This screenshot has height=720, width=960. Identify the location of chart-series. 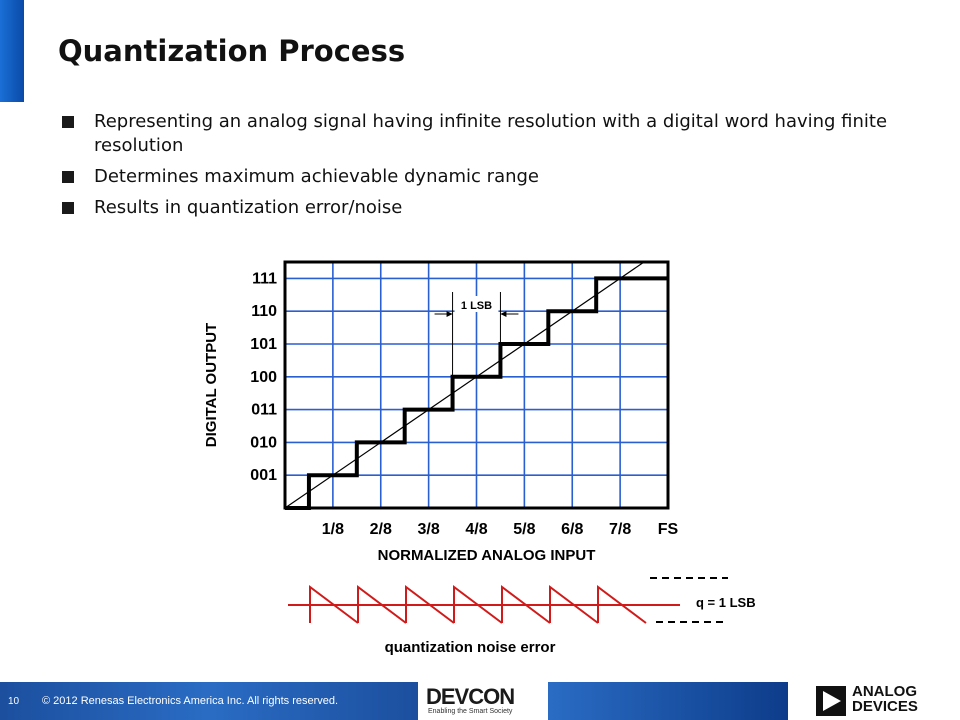
(476, 385).